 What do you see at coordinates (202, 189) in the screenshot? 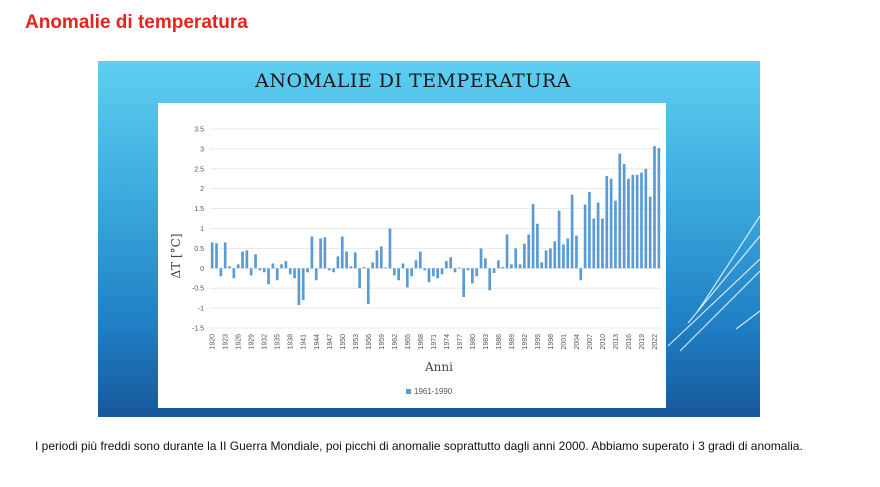
I see `y-tick-label: 2` at bounding box center [202, 189].